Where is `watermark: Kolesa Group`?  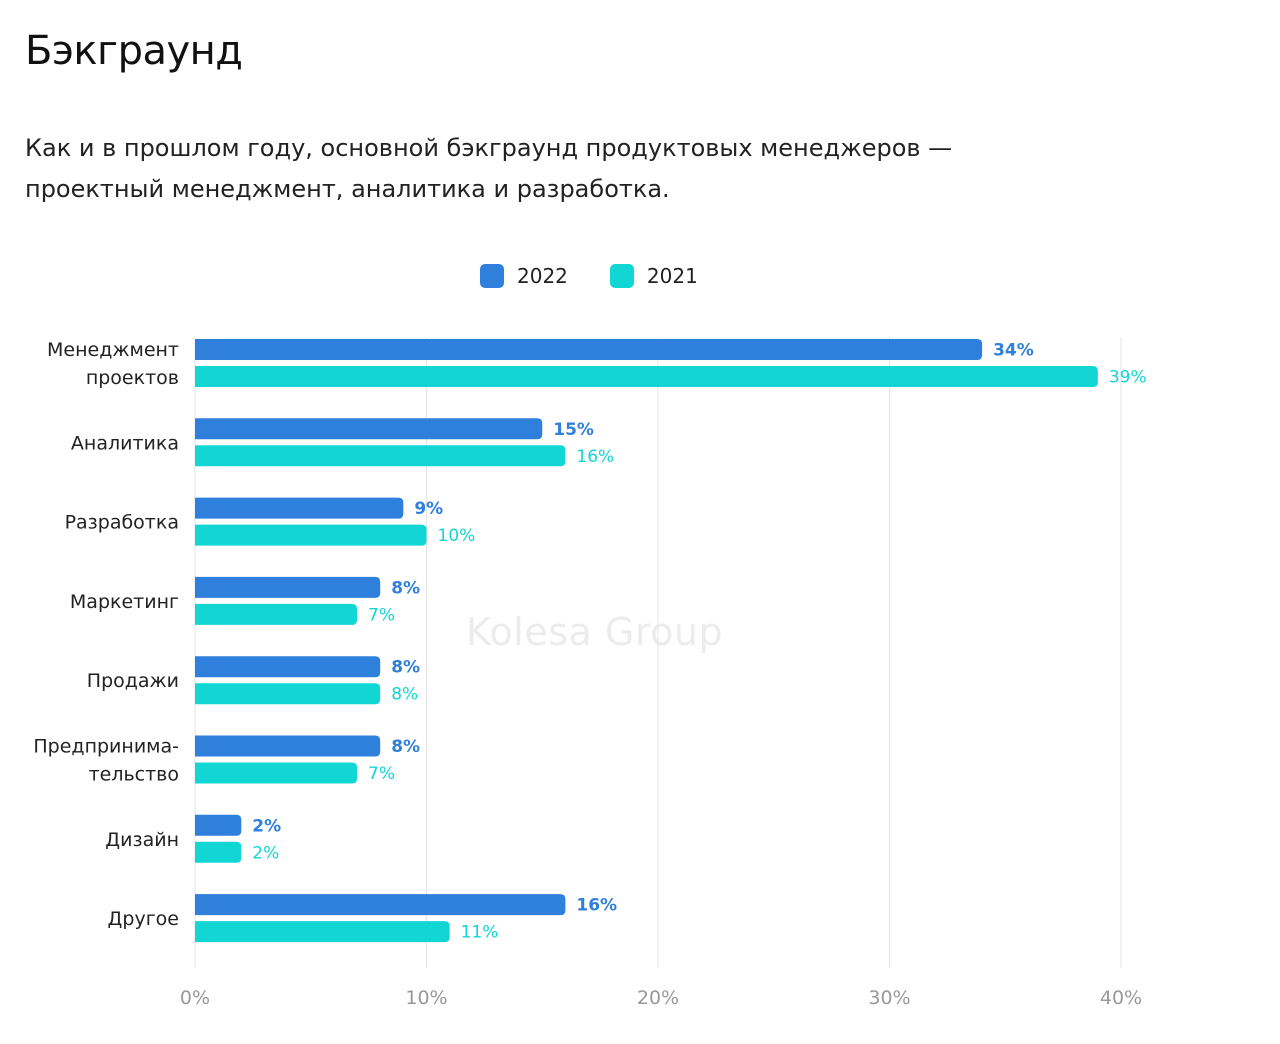 watermark: Kolesa Group is located at coordinates (595, 632).